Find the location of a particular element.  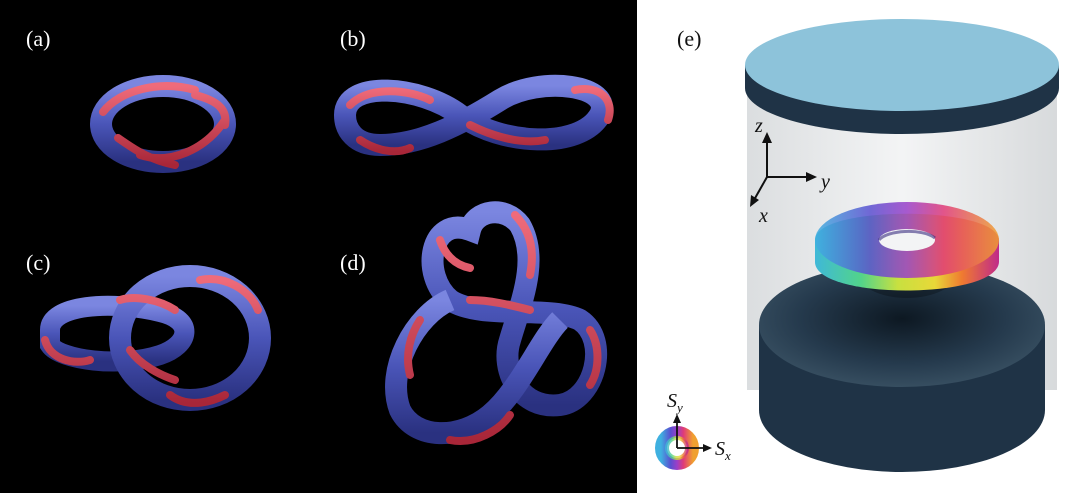

knot-c-link is located at coordinates (155, 338).